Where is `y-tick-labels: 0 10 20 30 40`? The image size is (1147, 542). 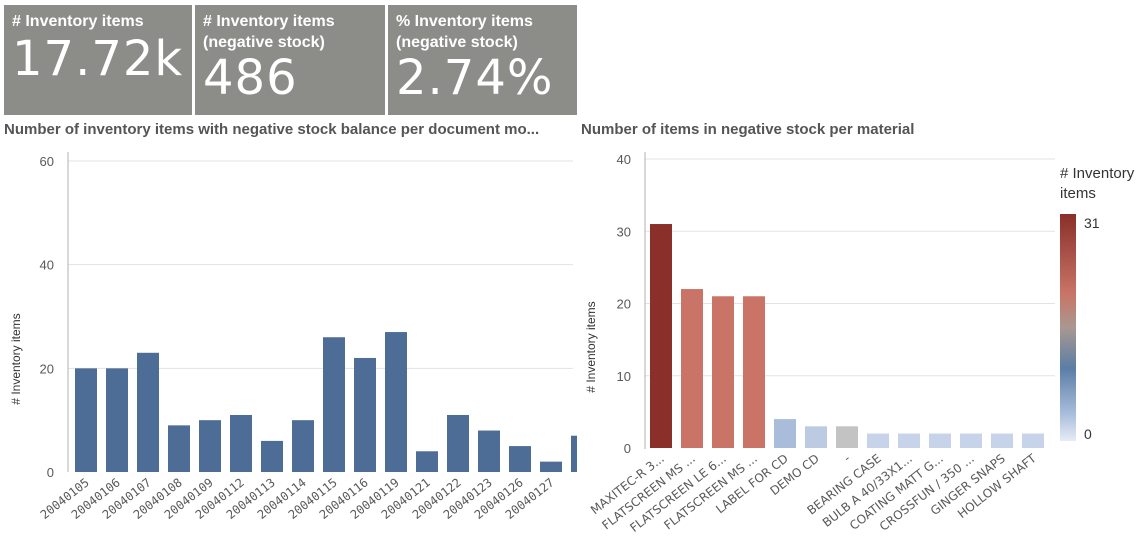 y-tick-labels: 0 10 20 30 40 is located at coordinates (624, 304).